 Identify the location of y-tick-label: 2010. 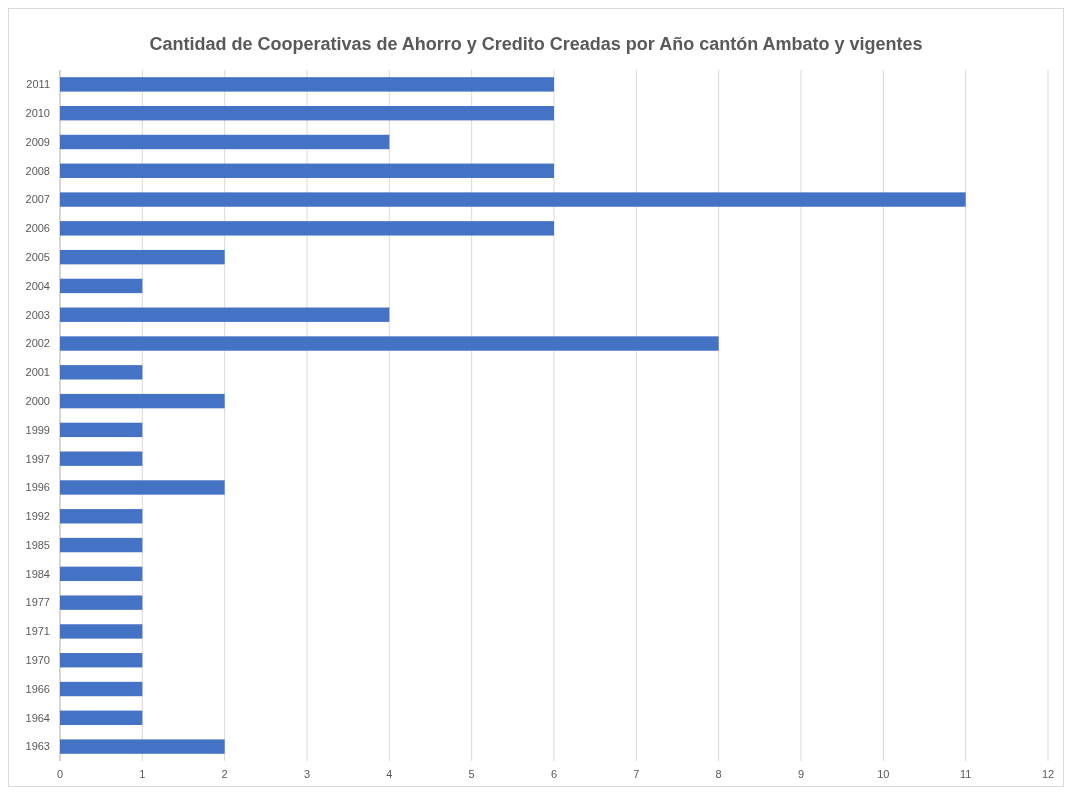
(37, 113).